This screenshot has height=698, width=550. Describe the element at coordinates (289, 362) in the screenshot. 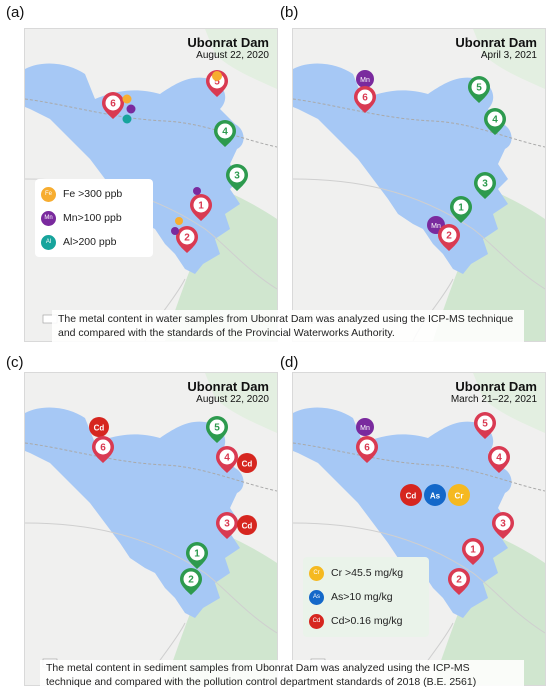

I see `panel-label-d: (d)` at that location.